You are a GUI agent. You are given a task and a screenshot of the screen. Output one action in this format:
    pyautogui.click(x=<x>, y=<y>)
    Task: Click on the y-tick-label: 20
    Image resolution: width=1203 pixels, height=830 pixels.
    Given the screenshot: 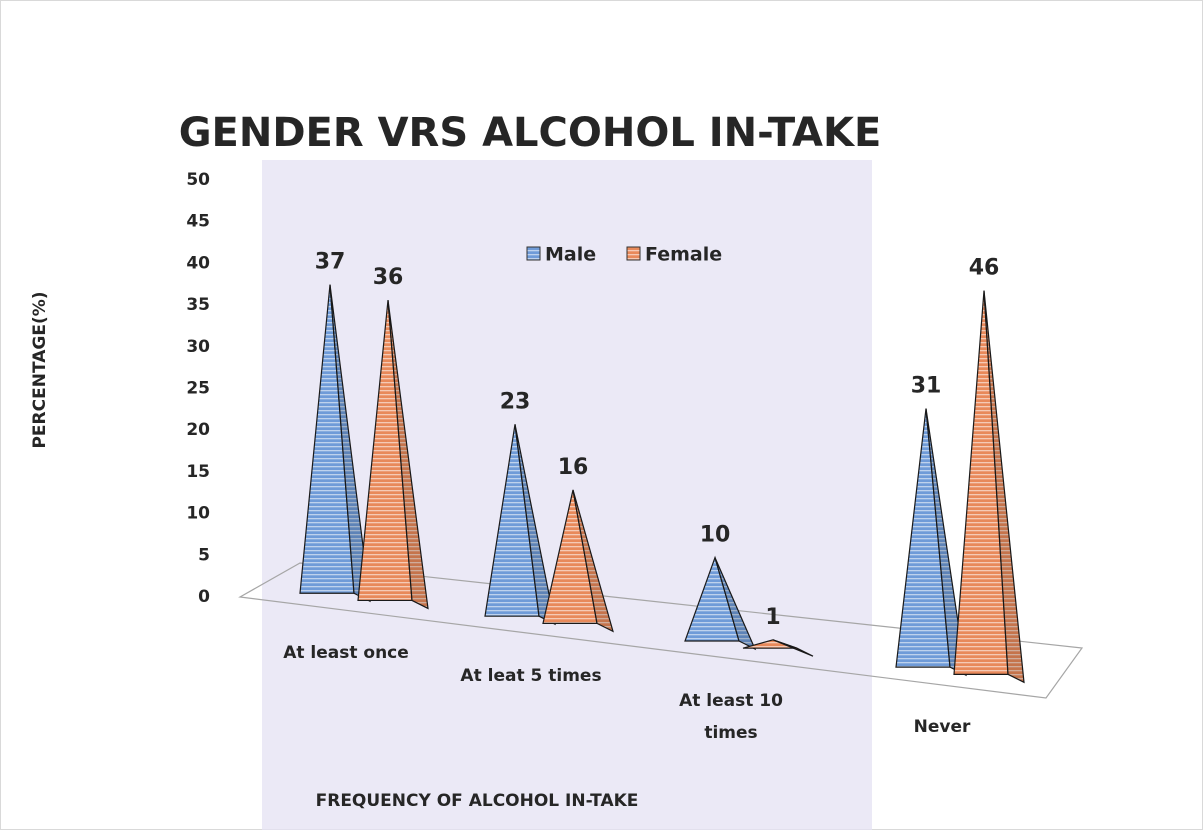 What is the action you would take?
    pyautogui.click(x=198, y=430)
    